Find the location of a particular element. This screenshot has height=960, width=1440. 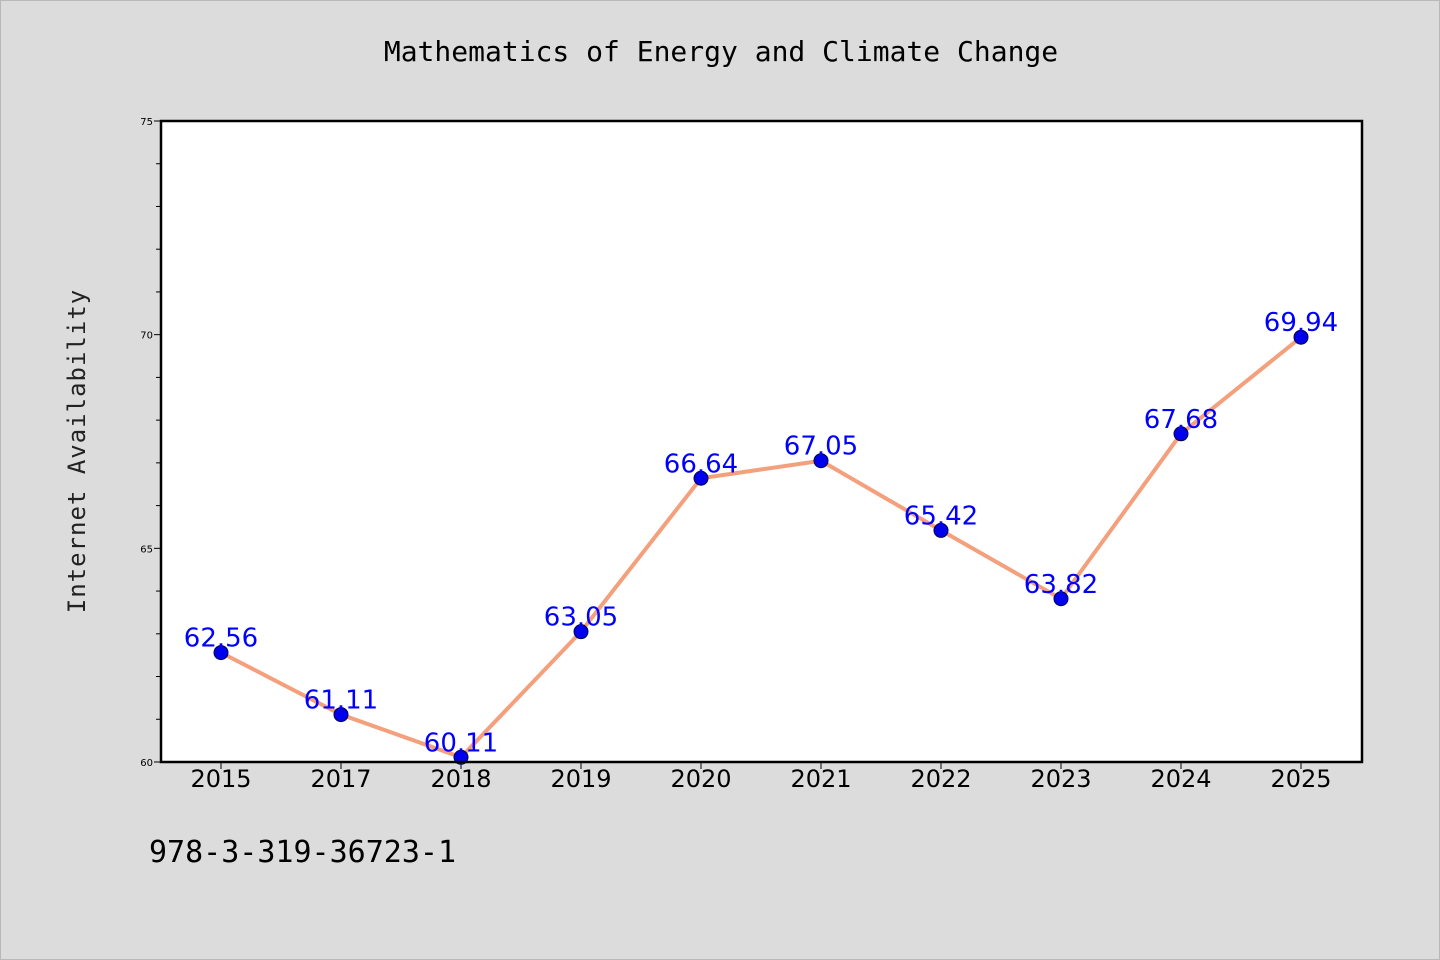

data-label: 63.82 is located at coordinates (1061, 585).